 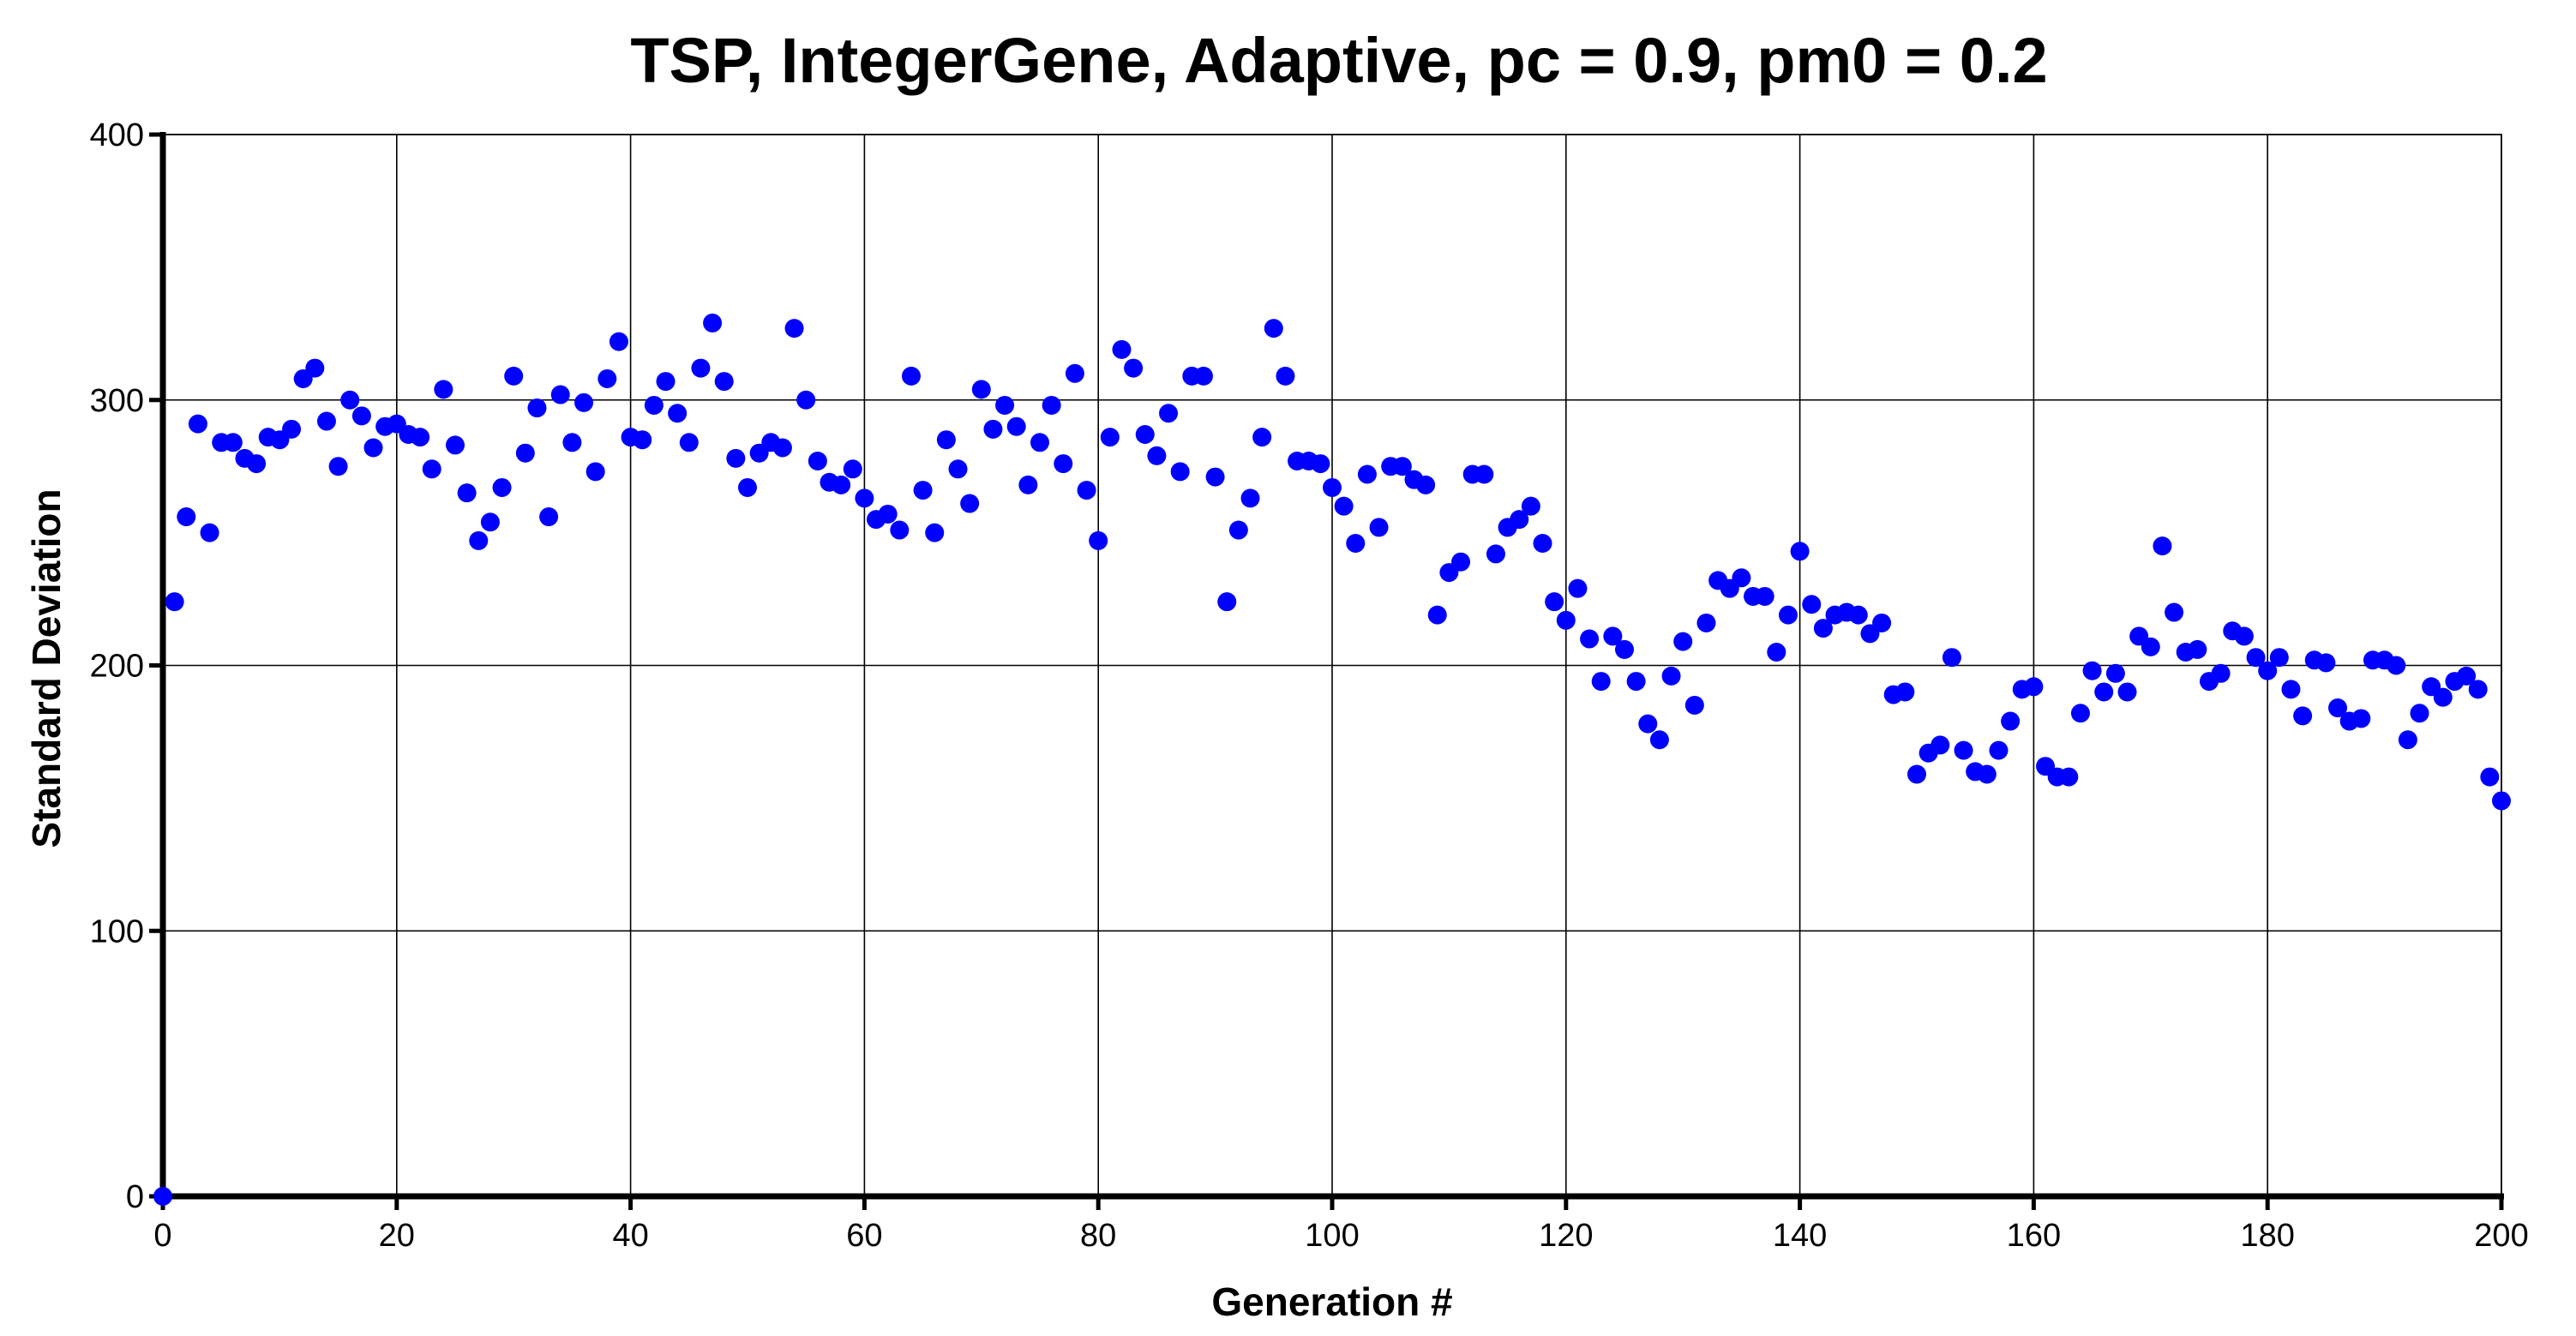 What do you see at coordinates (2501, 1236) in the screenshot?
I see `x-tick-label: 200` at bounding box center [2501, 1236].